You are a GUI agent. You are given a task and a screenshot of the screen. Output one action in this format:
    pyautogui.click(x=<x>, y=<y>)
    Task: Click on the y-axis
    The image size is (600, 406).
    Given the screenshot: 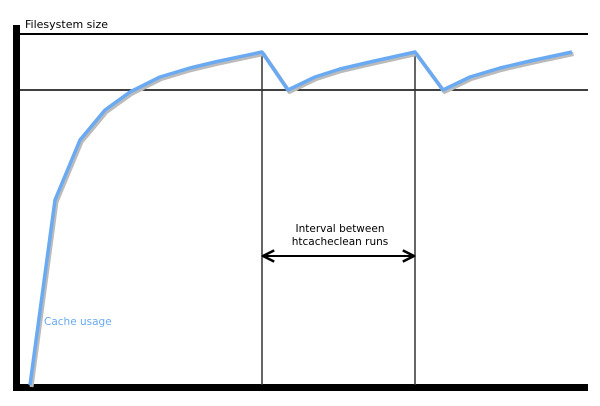 What is the action you would take?
    pyautogui.click(x=16, y=208)
    